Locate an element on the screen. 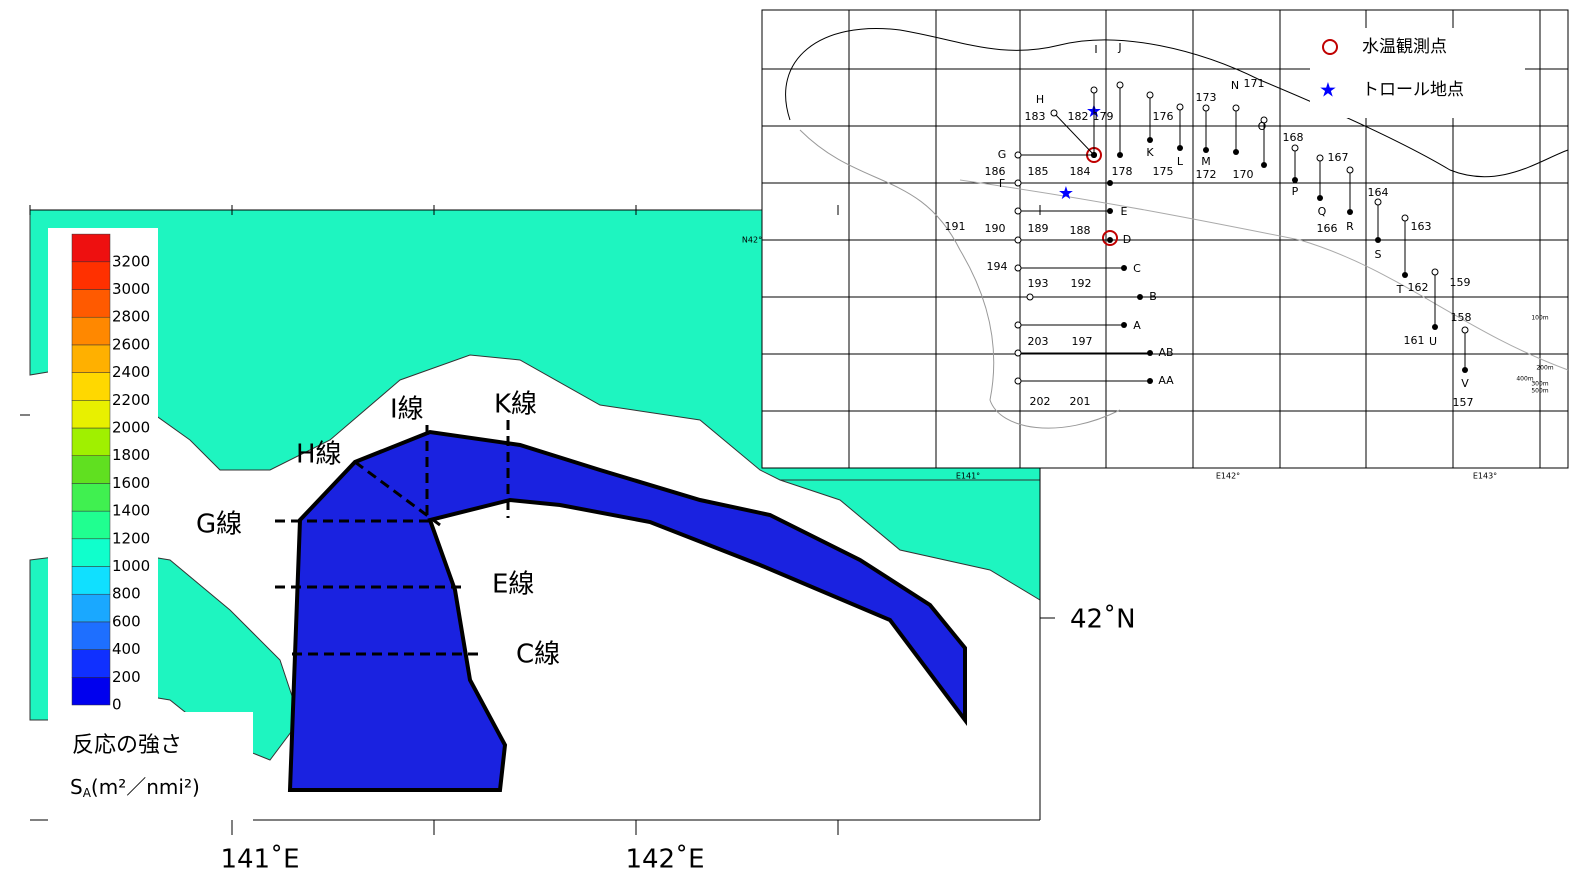  line-letter: AA is located at coordinates (1166, 380).